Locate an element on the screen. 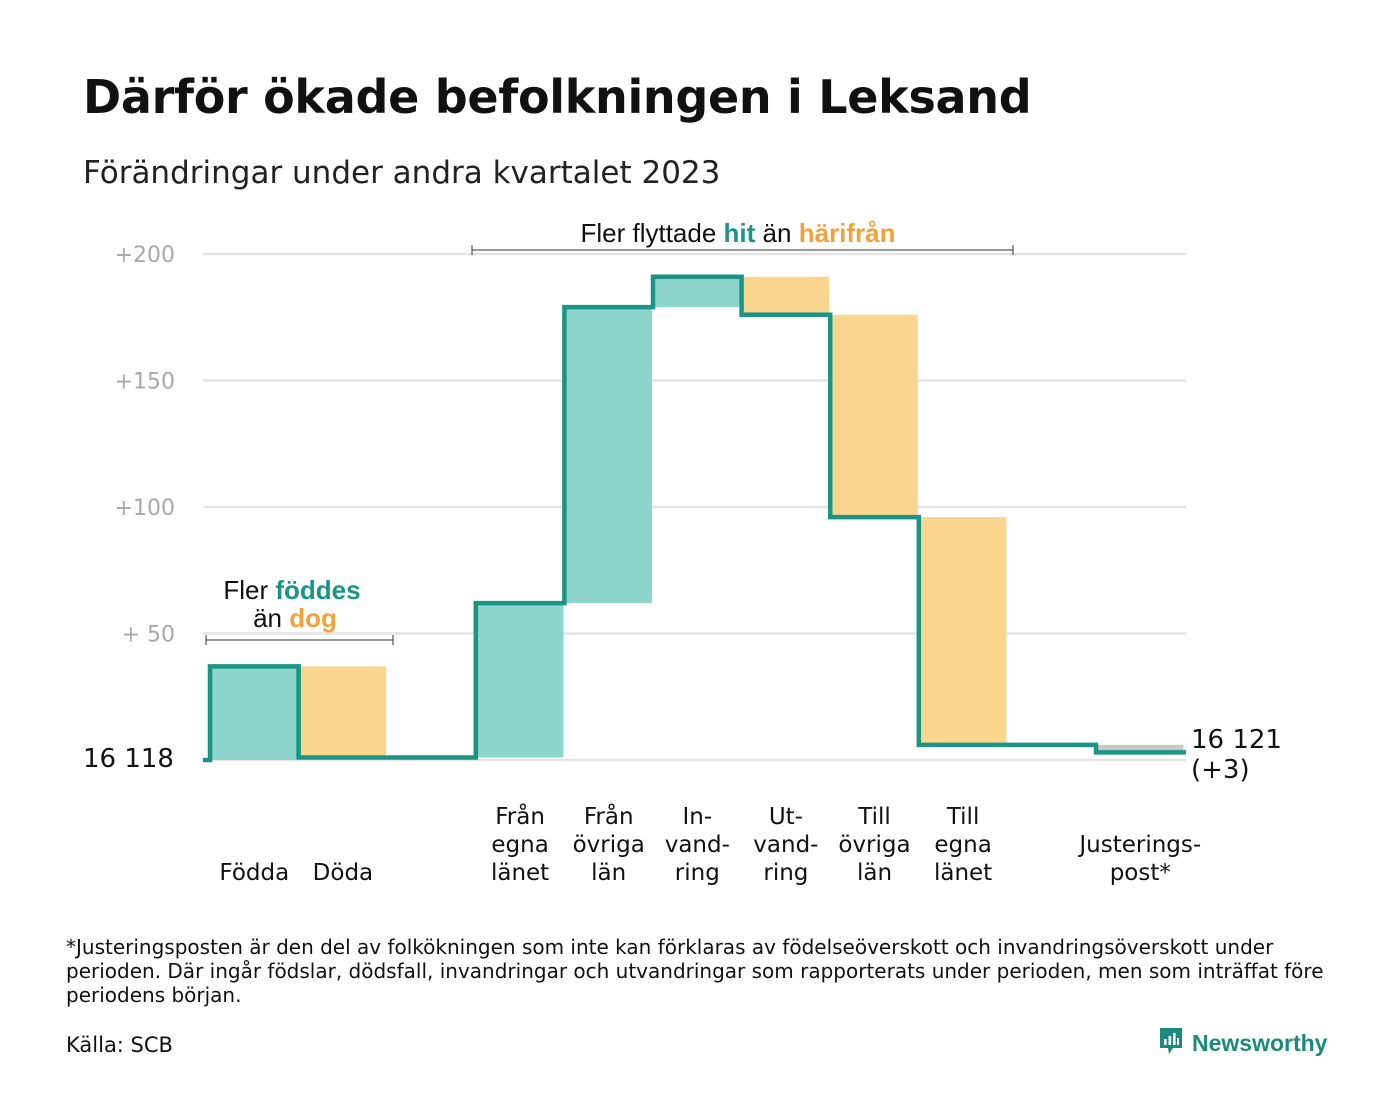 The height and width of the screenshot is (1120, 1400). svg-text: än dog is located at coordinates (295, 618).